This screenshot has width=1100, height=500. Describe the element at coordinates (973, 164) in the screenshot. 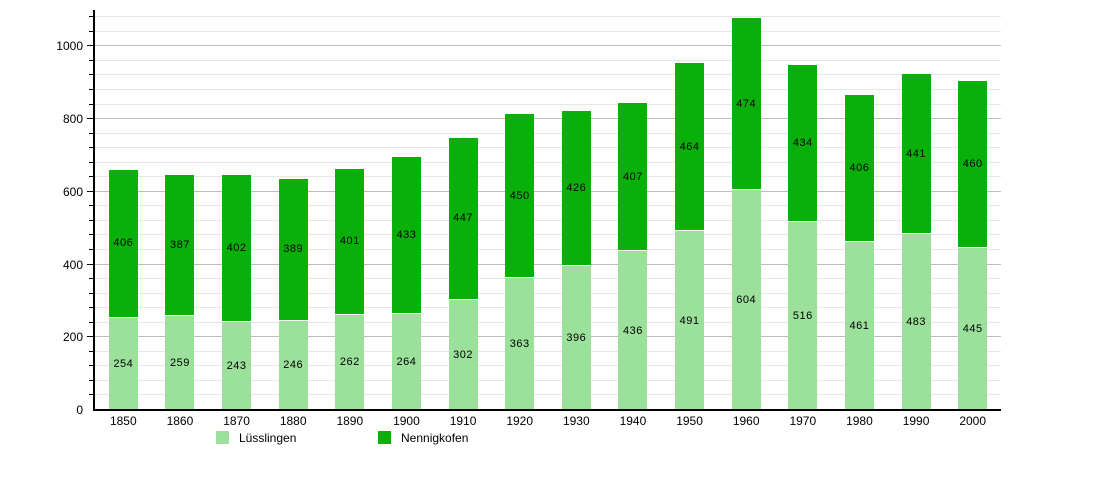

I see `bar-segment-nennigkofen: 460` at that location.